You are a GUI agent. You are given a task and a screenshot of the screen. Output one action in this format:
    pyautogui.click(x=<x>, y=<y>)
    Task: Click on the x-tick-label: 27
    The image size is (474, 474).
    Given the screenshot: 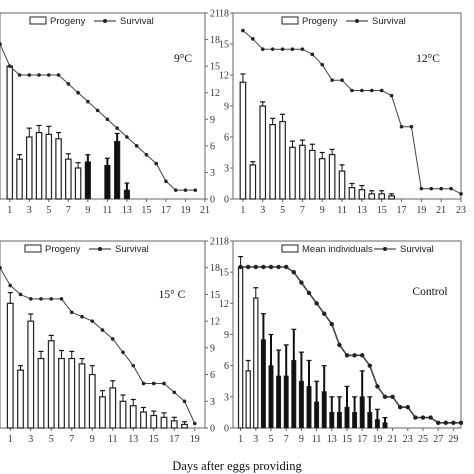 What is the action you would take?
    pyautogui.click(x=438, y=439)
    